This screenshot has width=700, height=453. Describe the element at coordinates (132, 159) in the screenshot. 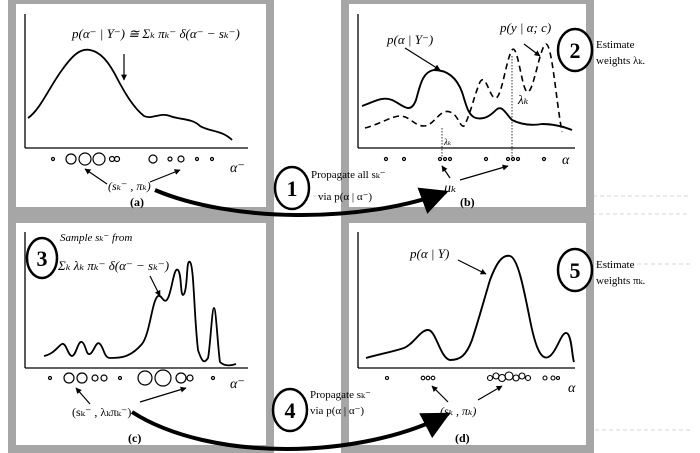

I see `panel-a-particles` at that location.